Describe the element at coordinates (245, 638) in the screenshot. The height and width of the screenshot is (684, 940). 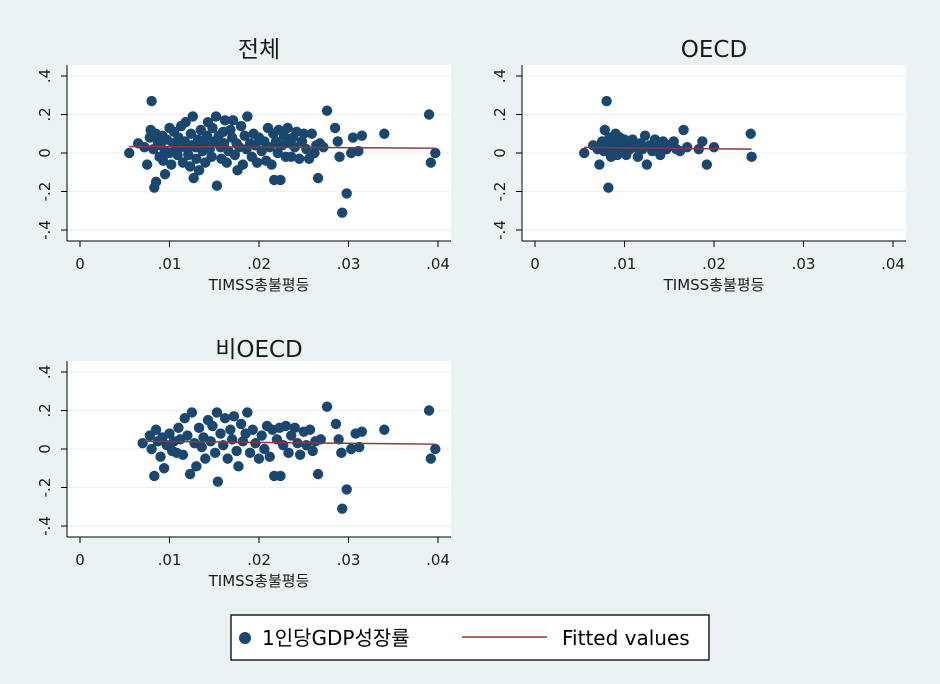
I see `legend-marker-symbol` at that location.